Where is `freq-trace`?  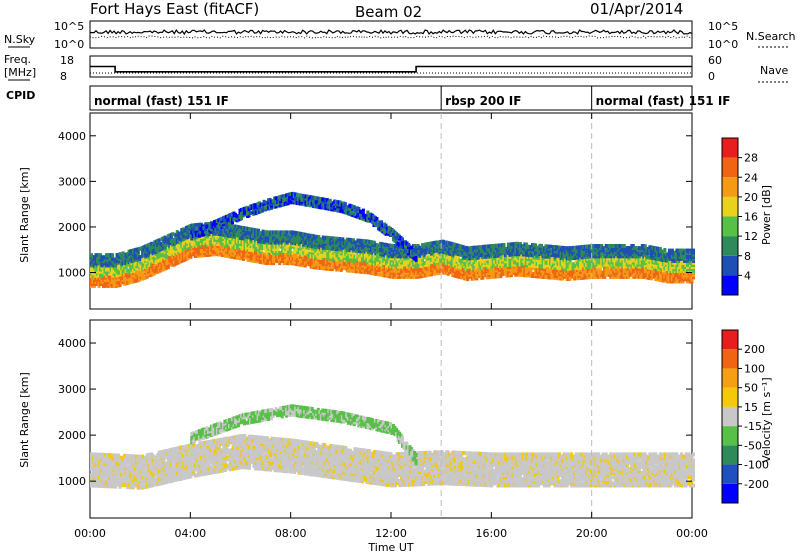 freq-trace is located at coordinates (391, 69).